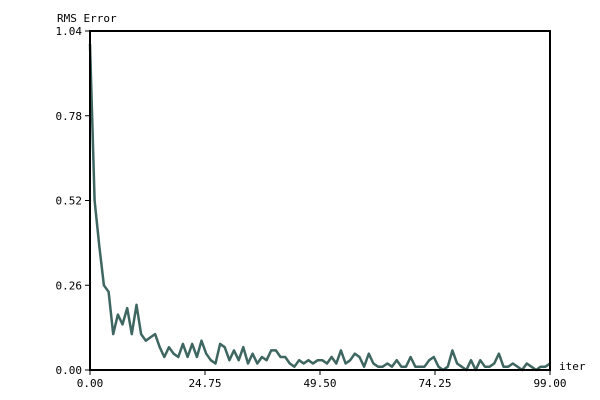 The width and height of the screenshot is (600, 400). I want to click on x-axis-title: iter, so click(572, 366).